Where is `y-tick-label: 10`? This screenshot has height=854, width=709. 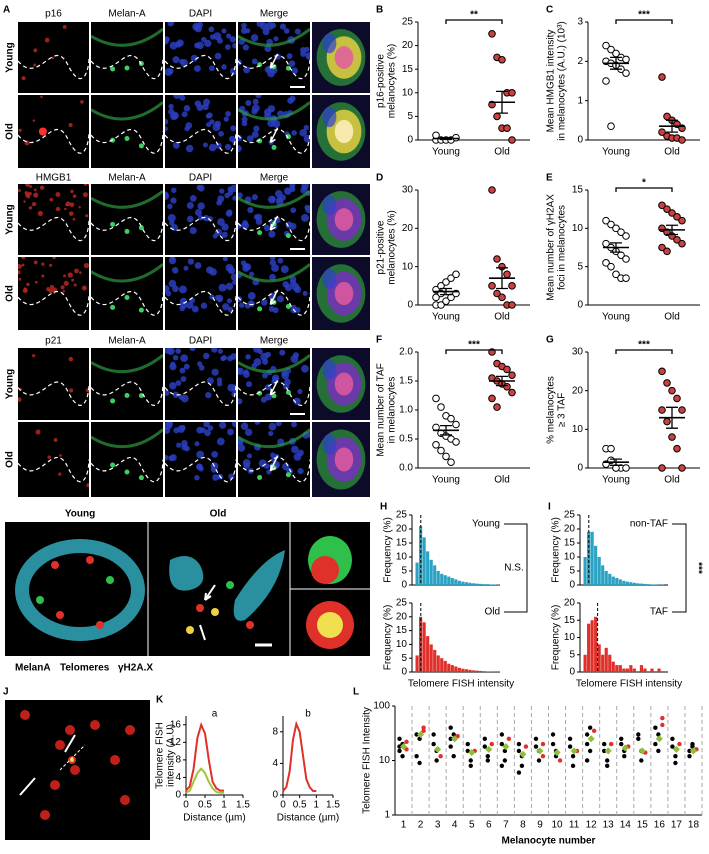 y-tick-label: 10 is located at coordinates (408, 266).